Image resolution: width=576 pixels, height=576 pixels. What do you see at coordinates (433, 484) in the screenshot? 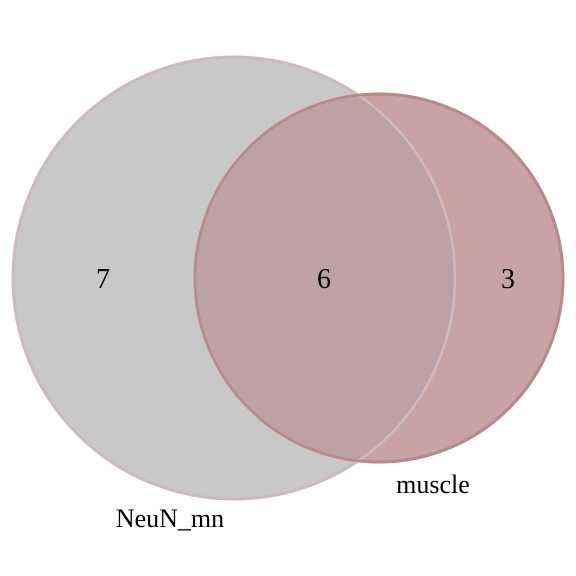
I see `set-label-muscle: muscle` at bounding box center [433, 484].